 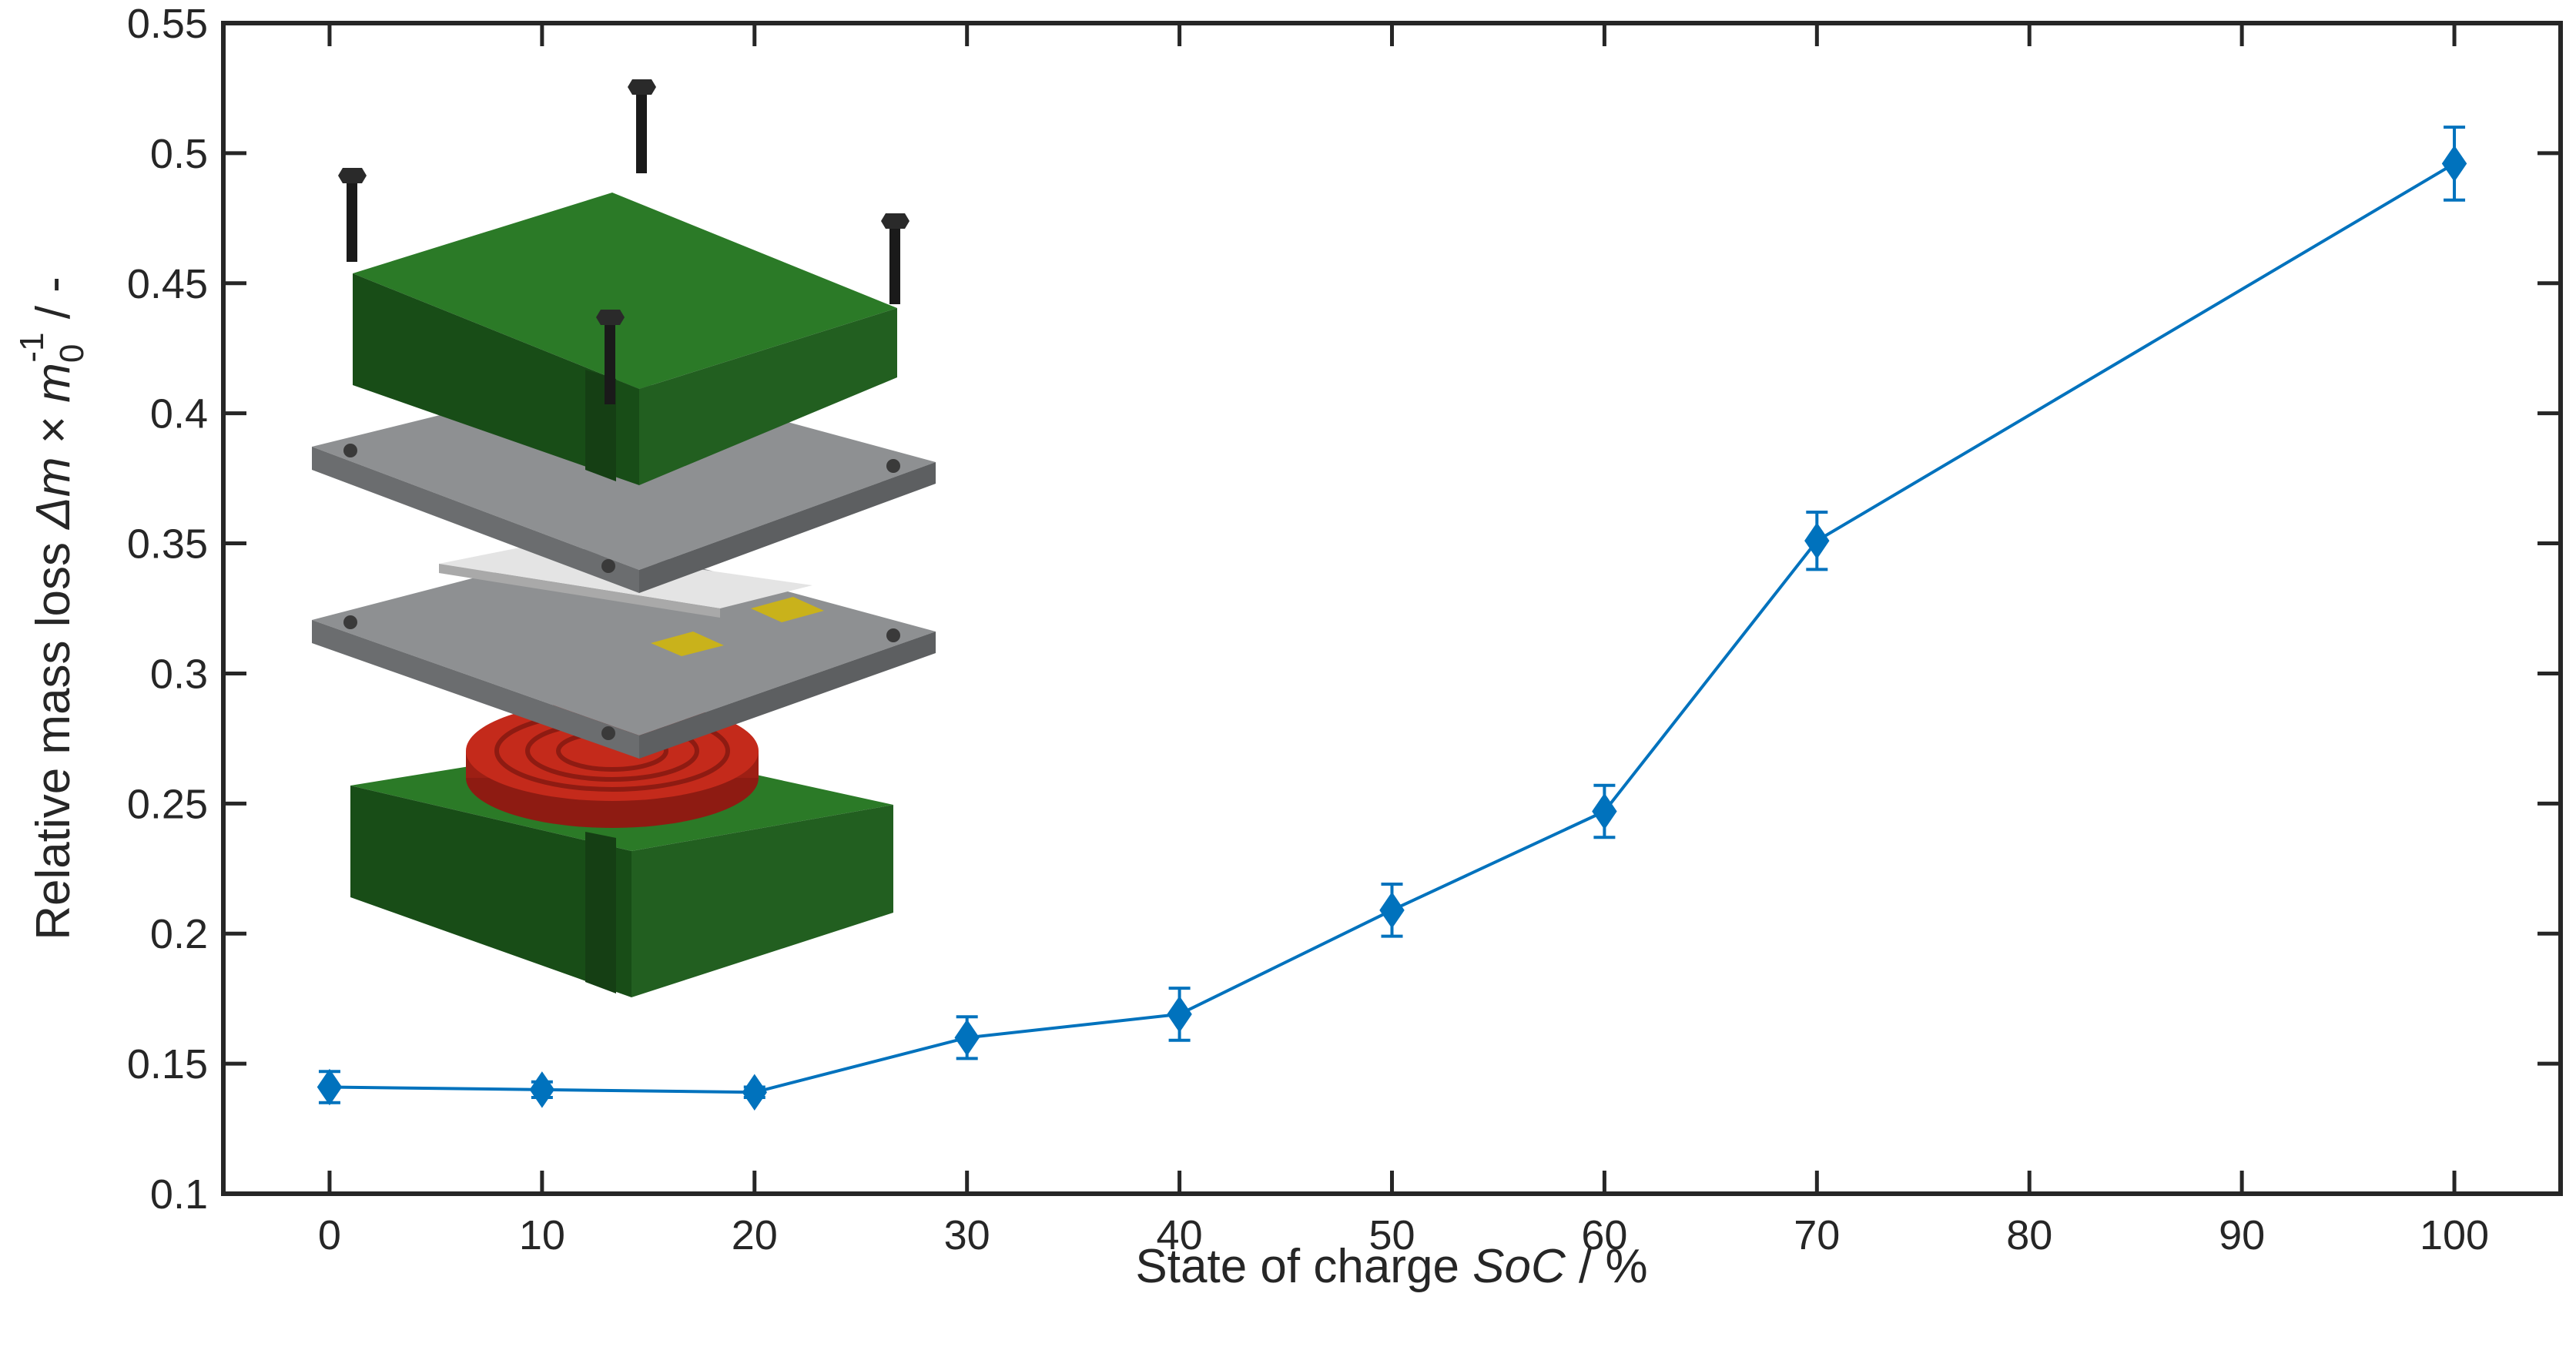 What do you see at coordinates (625, 339) in the screenshot?
I see `top-clamp-block` at bounding box center [625, 339].